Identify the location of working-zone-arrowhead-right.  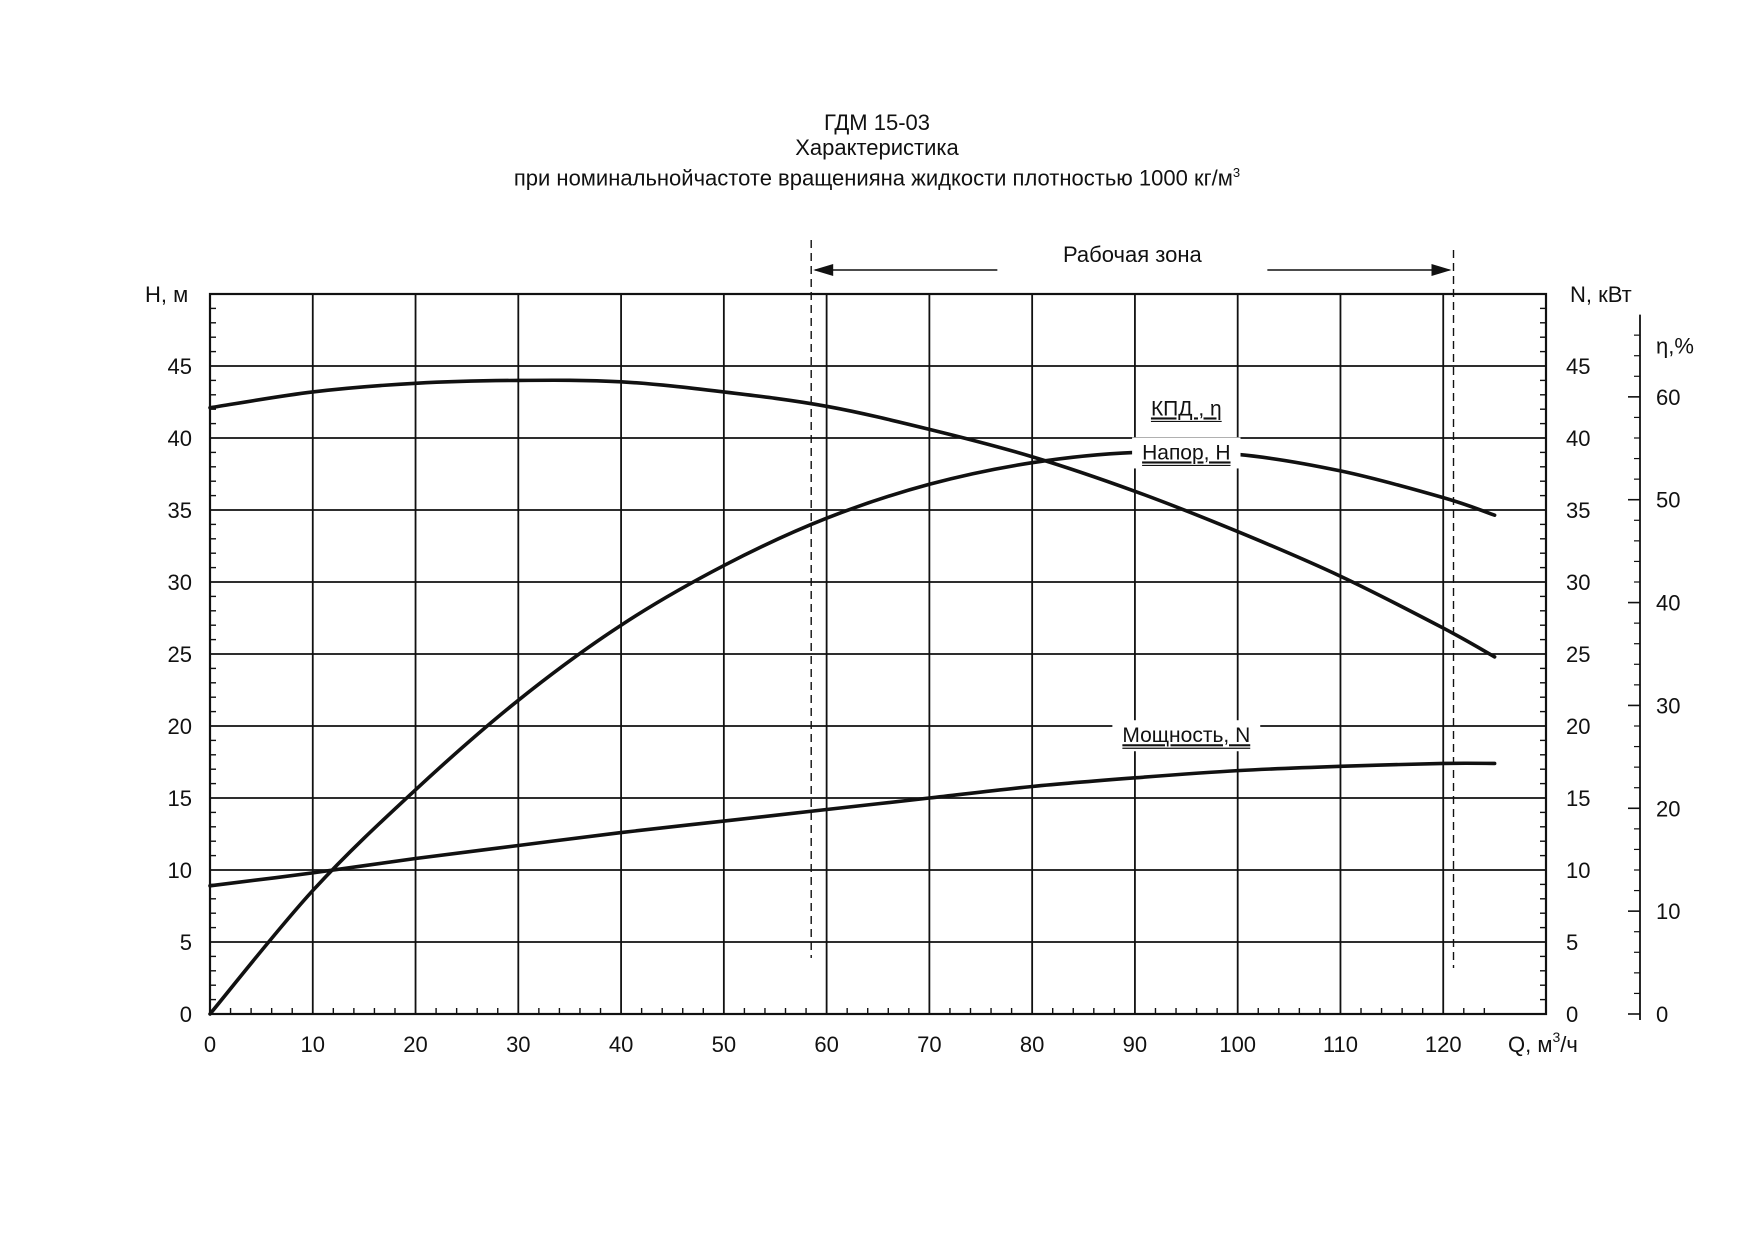
(1441, 270).